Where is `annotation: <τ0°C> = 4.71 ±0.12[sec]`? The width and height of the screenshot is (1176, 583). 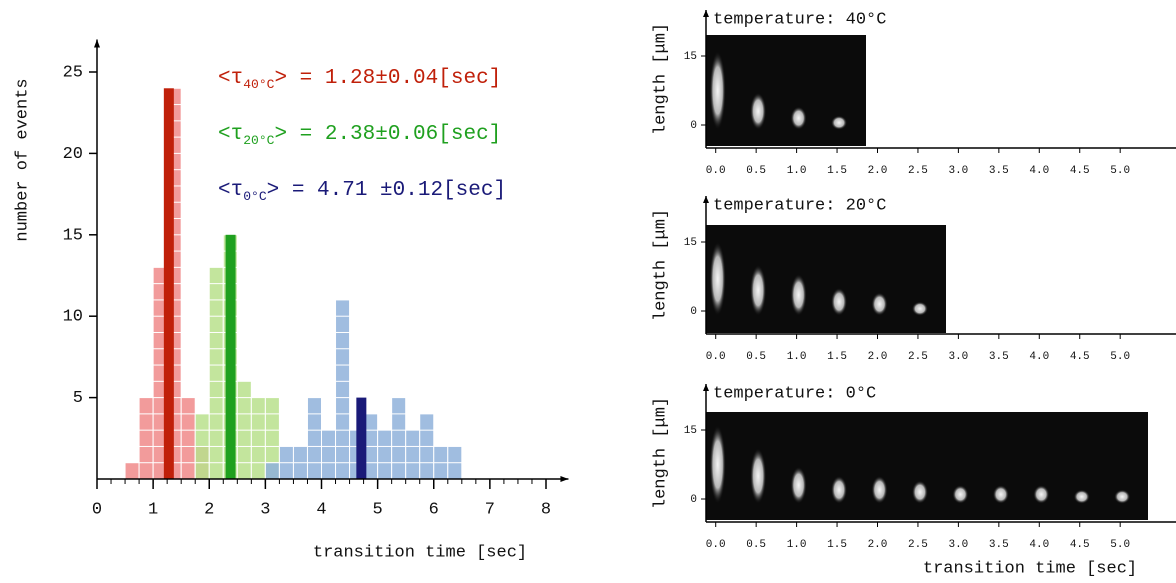
annotation: <τ0°C> = 4.71 ±0.12[sec] is located at coordinates (362, 192).